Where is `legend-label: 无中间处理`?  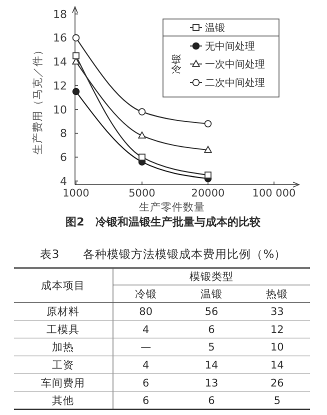
legend-label: 无中间处理 is located at coordinates (230, 46).